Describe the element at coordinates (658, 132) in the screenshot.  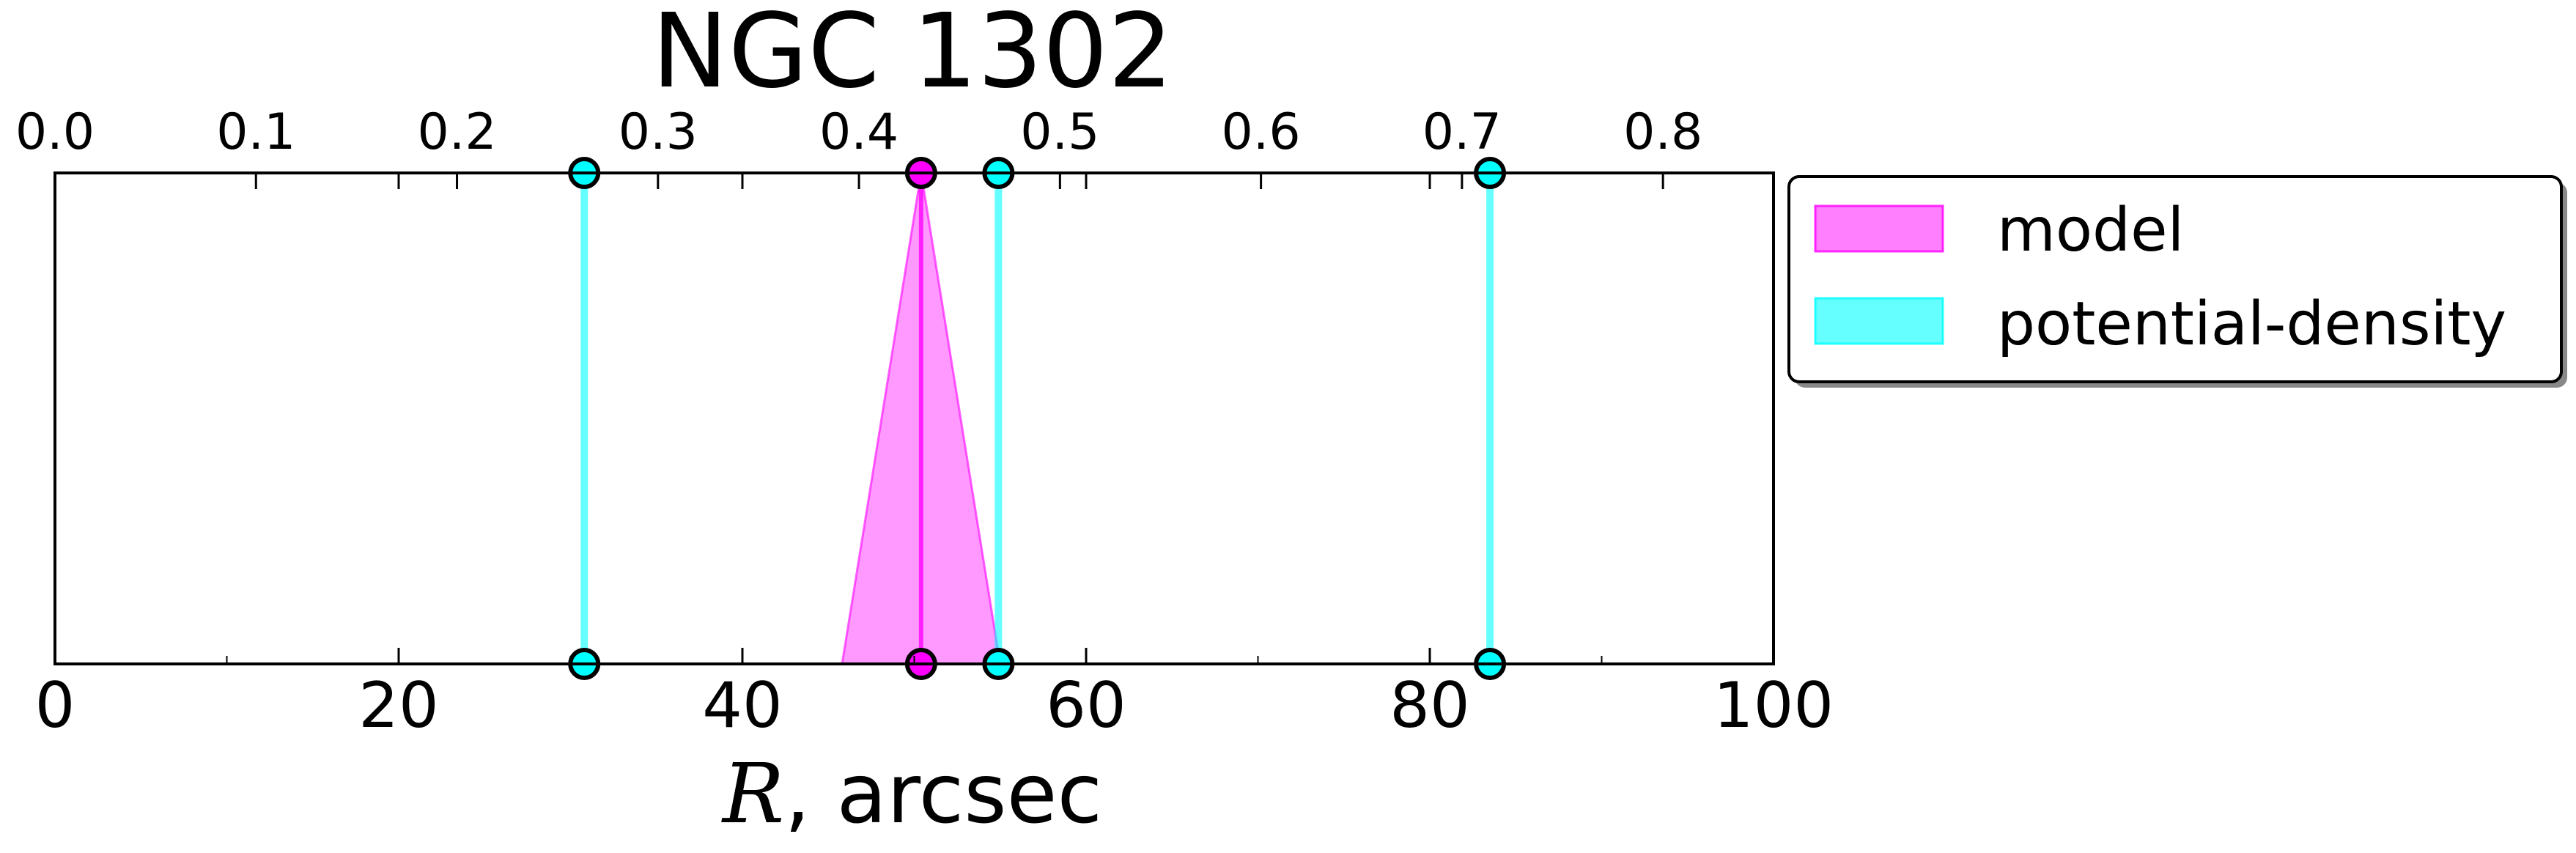
I see `top-tick-label-0.3: 0.3` at that location.